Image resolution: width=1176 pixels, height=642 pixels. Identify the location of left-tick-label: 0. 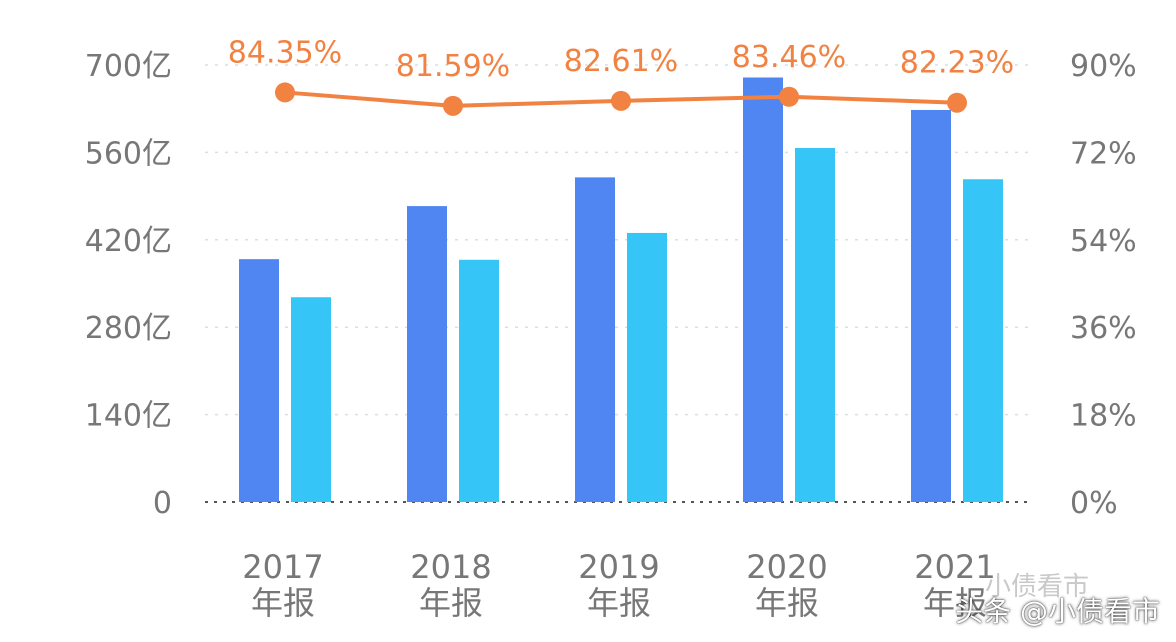
(162, 503).